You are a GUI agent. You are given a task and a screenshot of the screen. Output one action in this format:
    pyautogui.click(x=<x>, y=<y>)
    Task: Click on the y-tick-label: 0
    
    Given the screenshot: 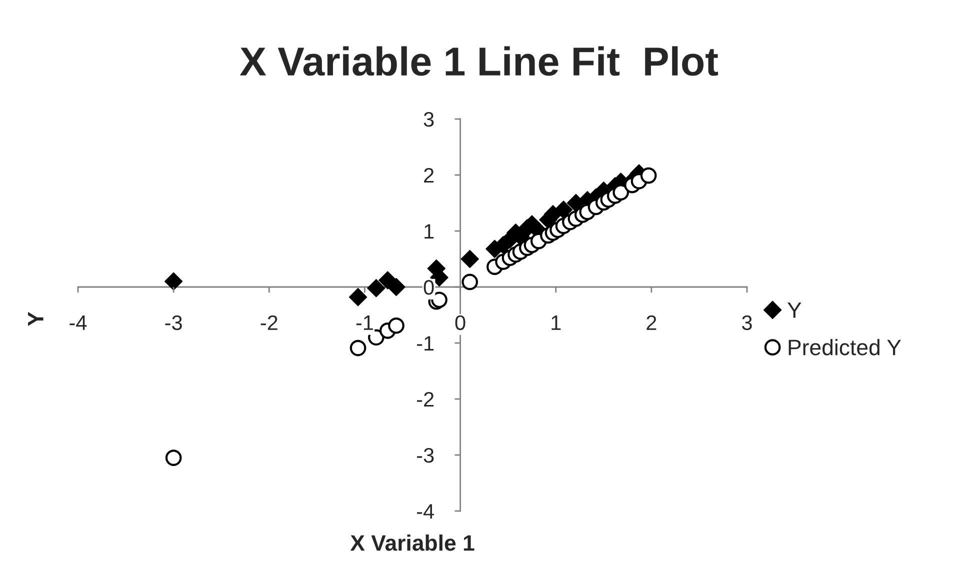 What is the action you would take?
    pyautogui.click(x=429, y=287)
    